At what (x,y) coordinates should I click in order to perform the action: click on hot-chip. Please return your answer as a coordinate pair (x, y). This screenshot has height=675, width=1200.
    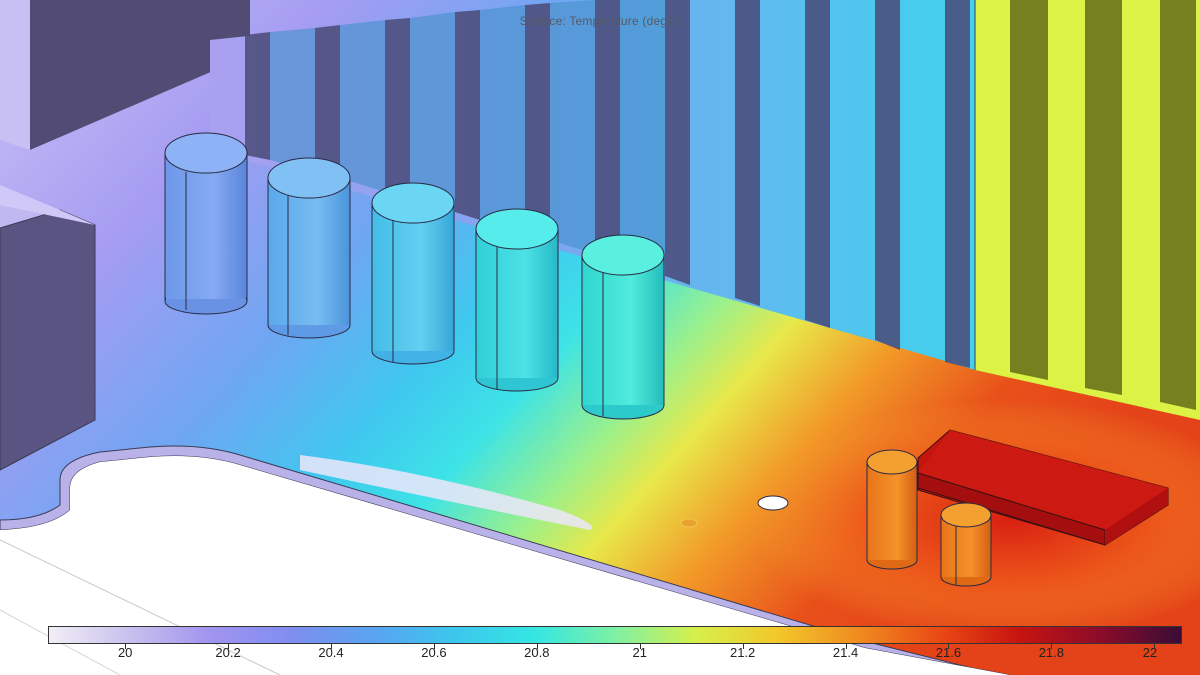
    Looking at the image, I should click on (1043, 487).